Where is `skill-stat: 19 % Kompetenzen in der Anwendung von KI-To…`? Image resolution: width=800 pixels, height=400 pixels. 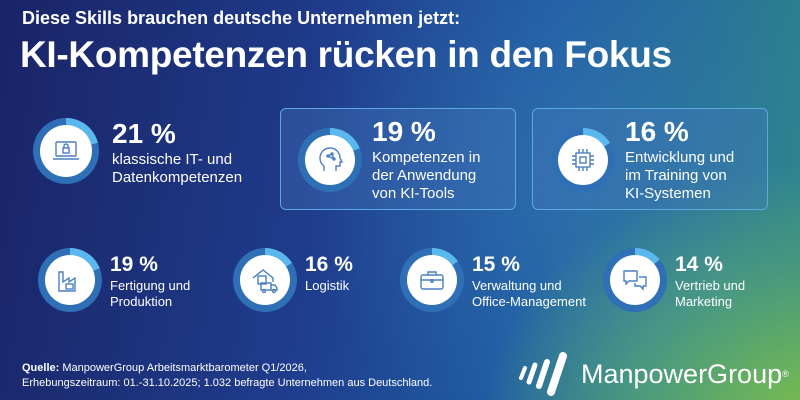
skill-stat: 19 % Kompetenzen in der Anwendung von KI-To… is located at coordinates (426, 160).